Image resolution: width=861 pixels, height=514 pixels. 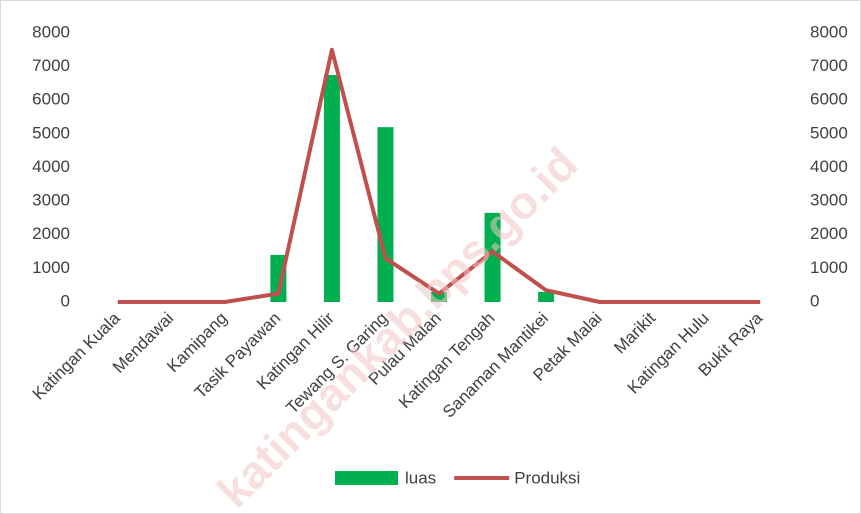 What do you see at coordinates (829, 31) in the screenshot?
I see `y2-tick-label: 8000` at bounding box center [829, 31].